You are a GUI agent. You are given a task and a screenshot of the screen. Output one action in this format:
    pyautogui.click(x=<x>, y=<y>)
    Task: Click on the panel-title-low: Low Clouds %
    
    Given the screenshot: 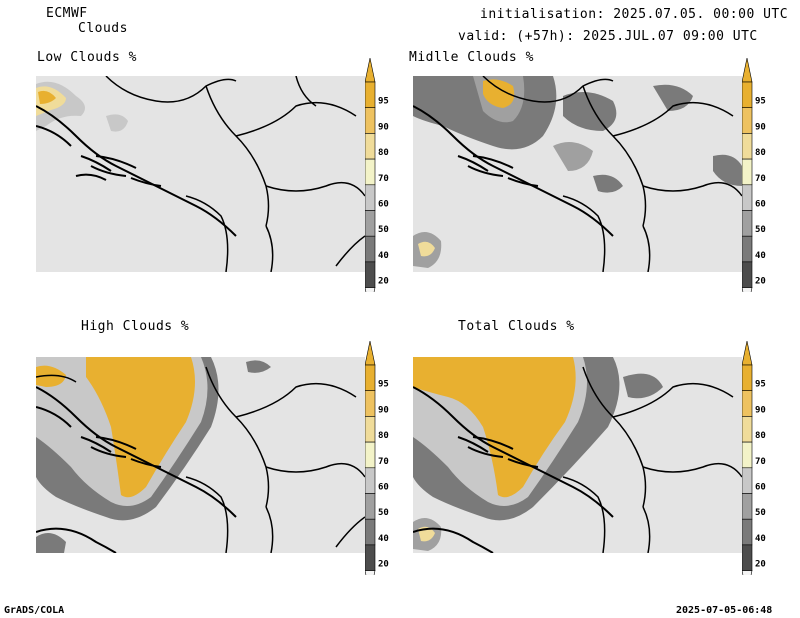 What is the action you would take?
    pyautogui.click(x=87, y=57)
    